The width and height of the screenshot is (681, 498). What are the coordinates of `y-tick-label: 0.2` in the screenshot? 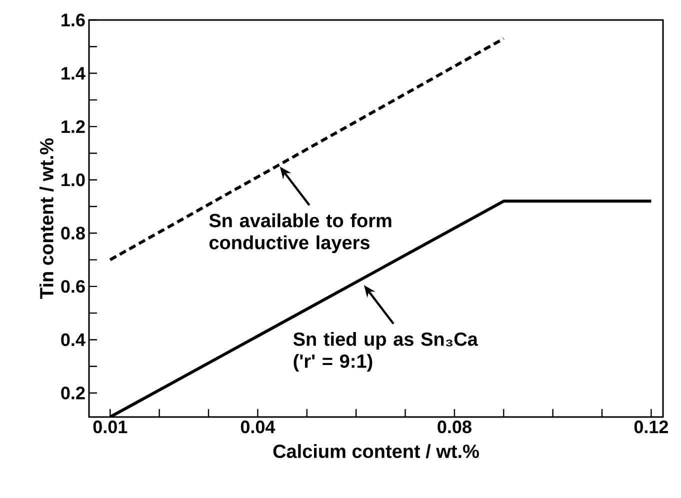 It's located at (73, 393).